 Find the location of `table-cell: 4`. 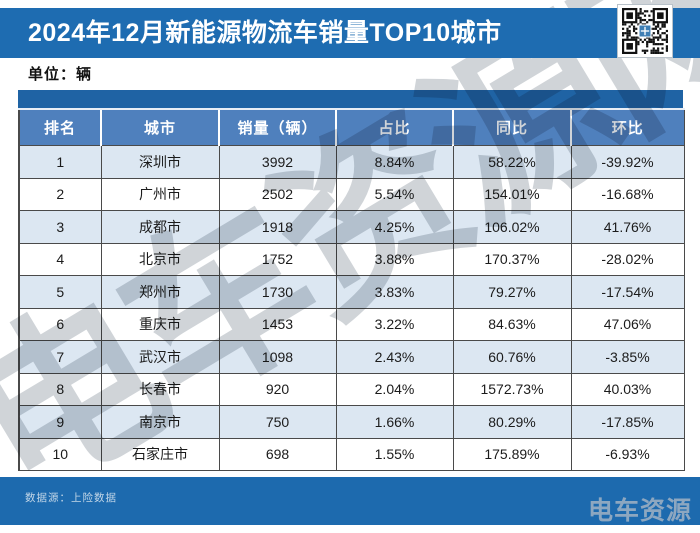

table-cell: 4 is located at coordinates (60, 259).